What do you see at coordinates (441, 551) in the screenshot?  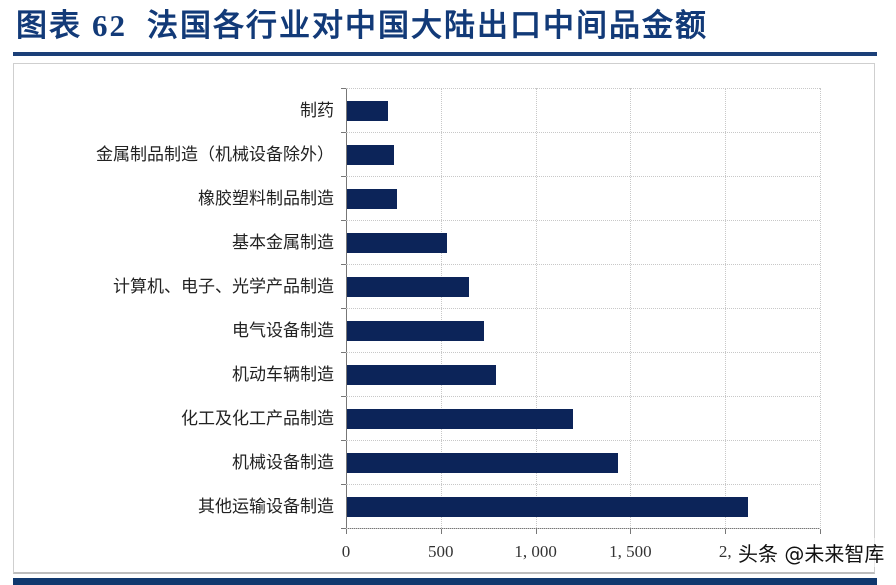 I see `x-tick-label: 500` at bounding box center [441, 551].